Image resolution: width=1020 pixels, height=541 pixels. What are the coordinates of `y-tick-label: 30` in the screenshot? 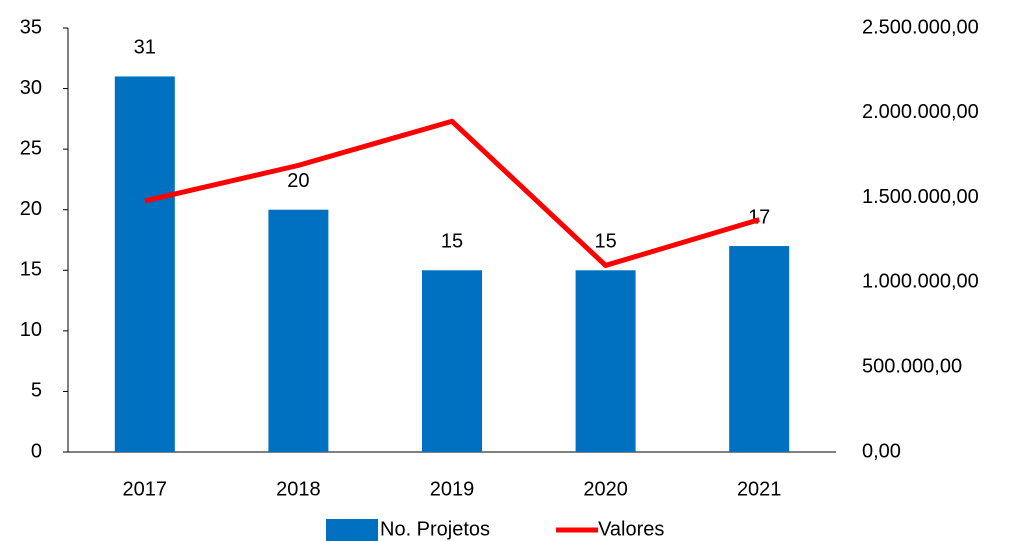 It's located at (31, 88).